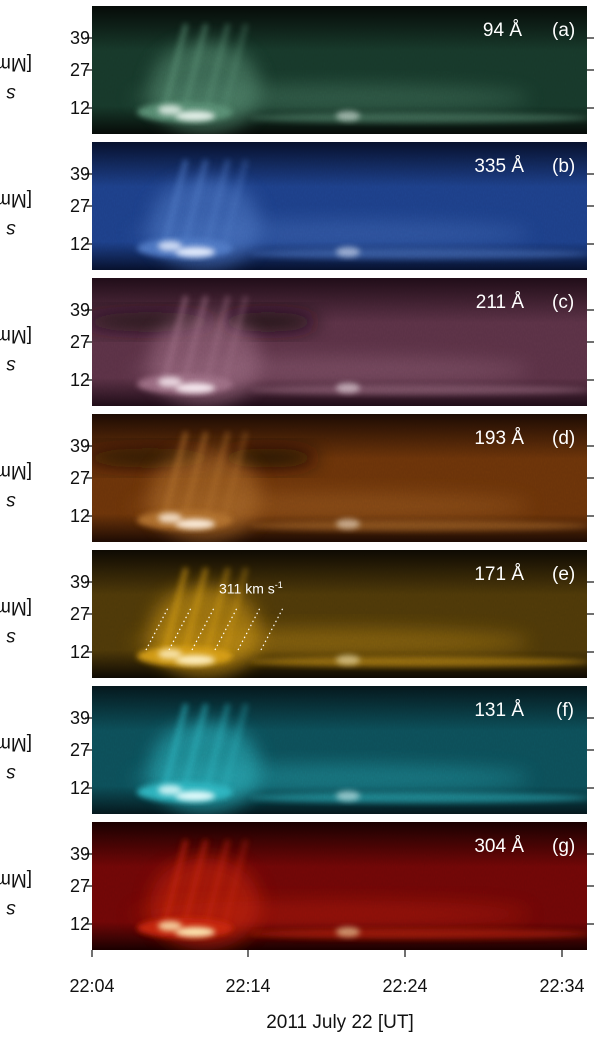 This screenshot has width=600, height=1041. What do you see at coordinates (340, 1022) in the screenshot?
I see `x-axis-label: 2011 July 22 [UT]` at bounding box center [340, 1022].